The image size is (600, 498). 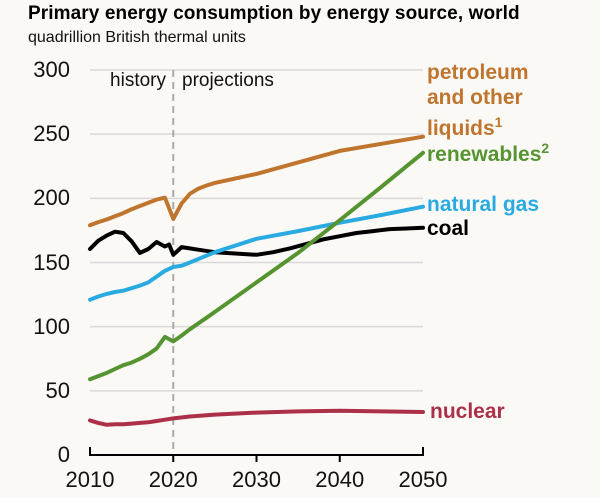 I want to click on y-tick-label: 50, so click(x=57, y=390).